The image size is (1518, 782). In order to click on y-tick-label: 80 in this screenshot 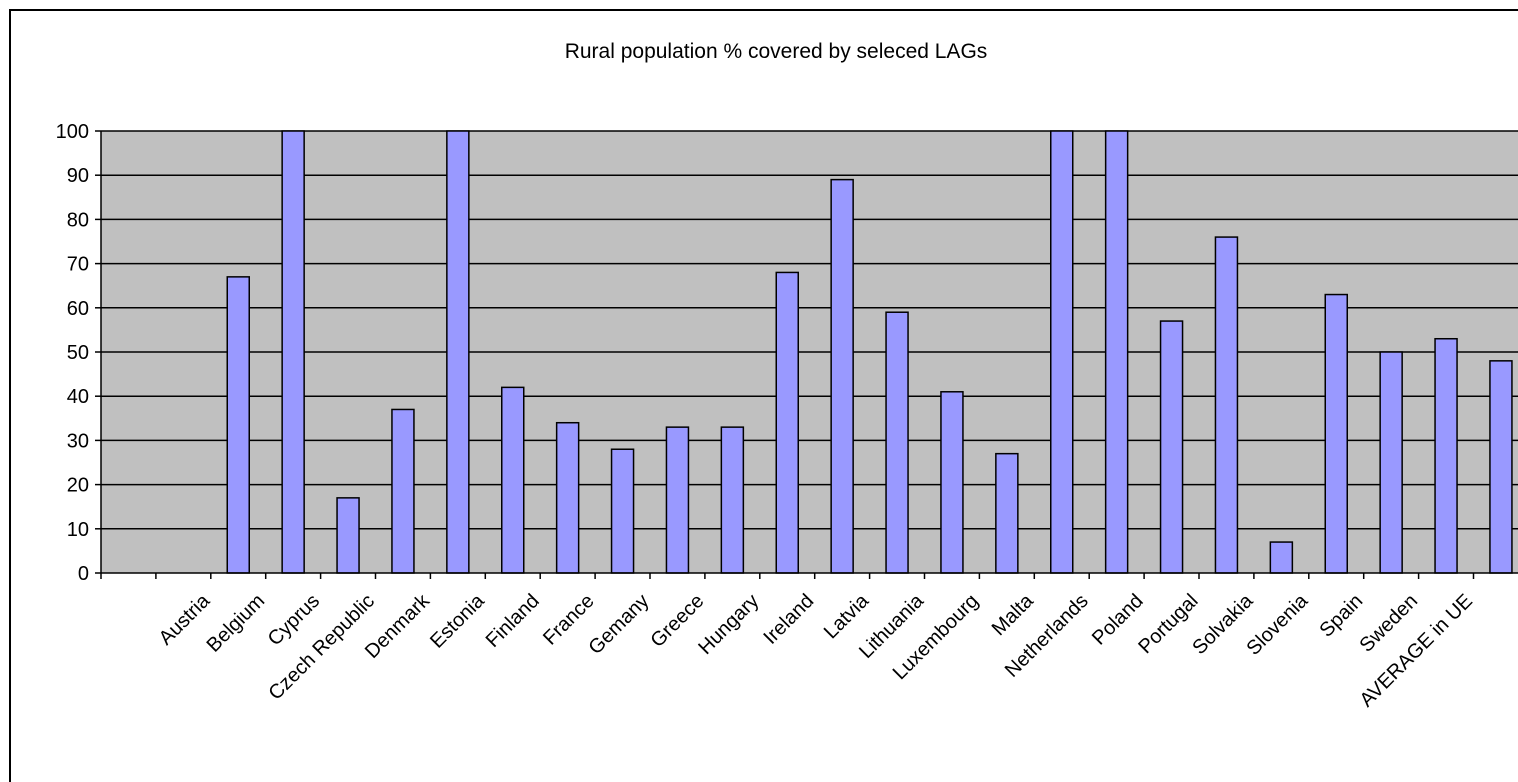, I will do `click(78, 220)`.